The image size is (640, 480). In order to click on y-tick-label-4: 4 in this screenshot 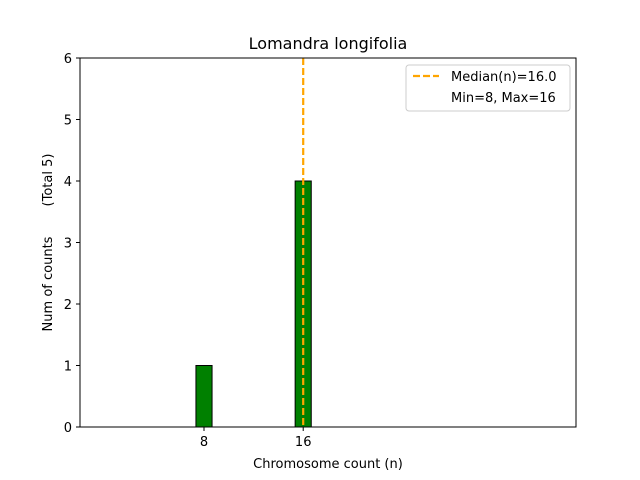, I will do `click(68, 182)`.